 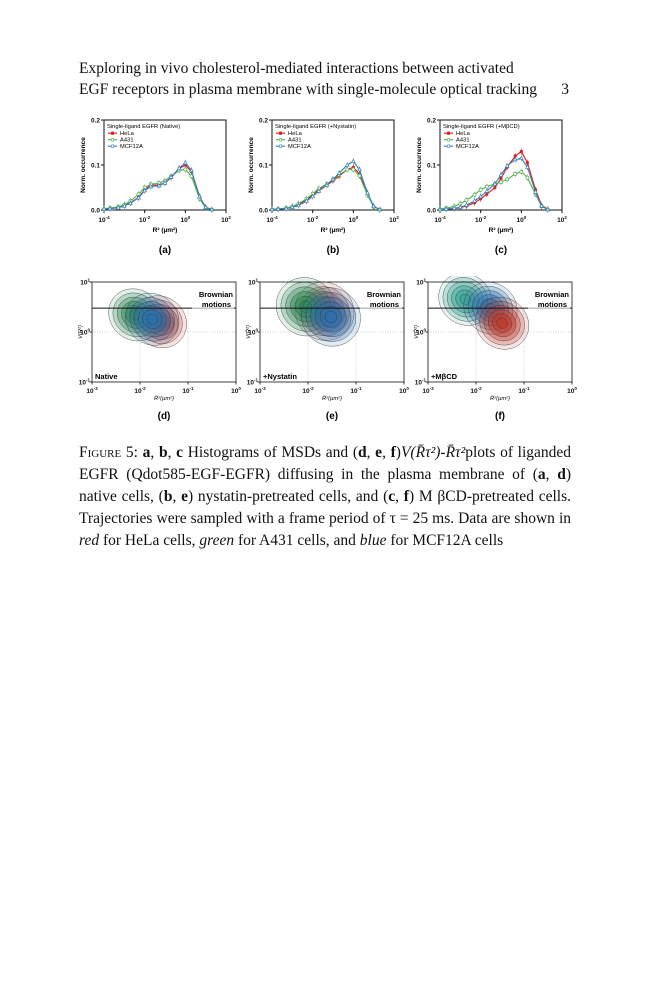 I want to click on caption-color-green: green, so click(x=217, y=540).